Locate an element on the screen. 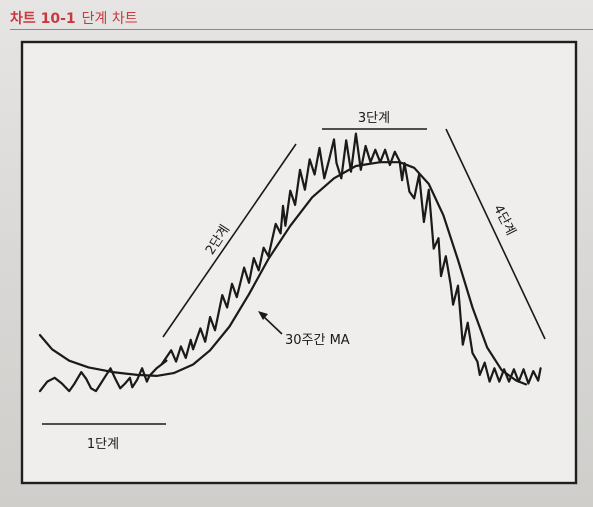 The image size is (593, 507). ma-callout-line is located at coordinates (272, 325).